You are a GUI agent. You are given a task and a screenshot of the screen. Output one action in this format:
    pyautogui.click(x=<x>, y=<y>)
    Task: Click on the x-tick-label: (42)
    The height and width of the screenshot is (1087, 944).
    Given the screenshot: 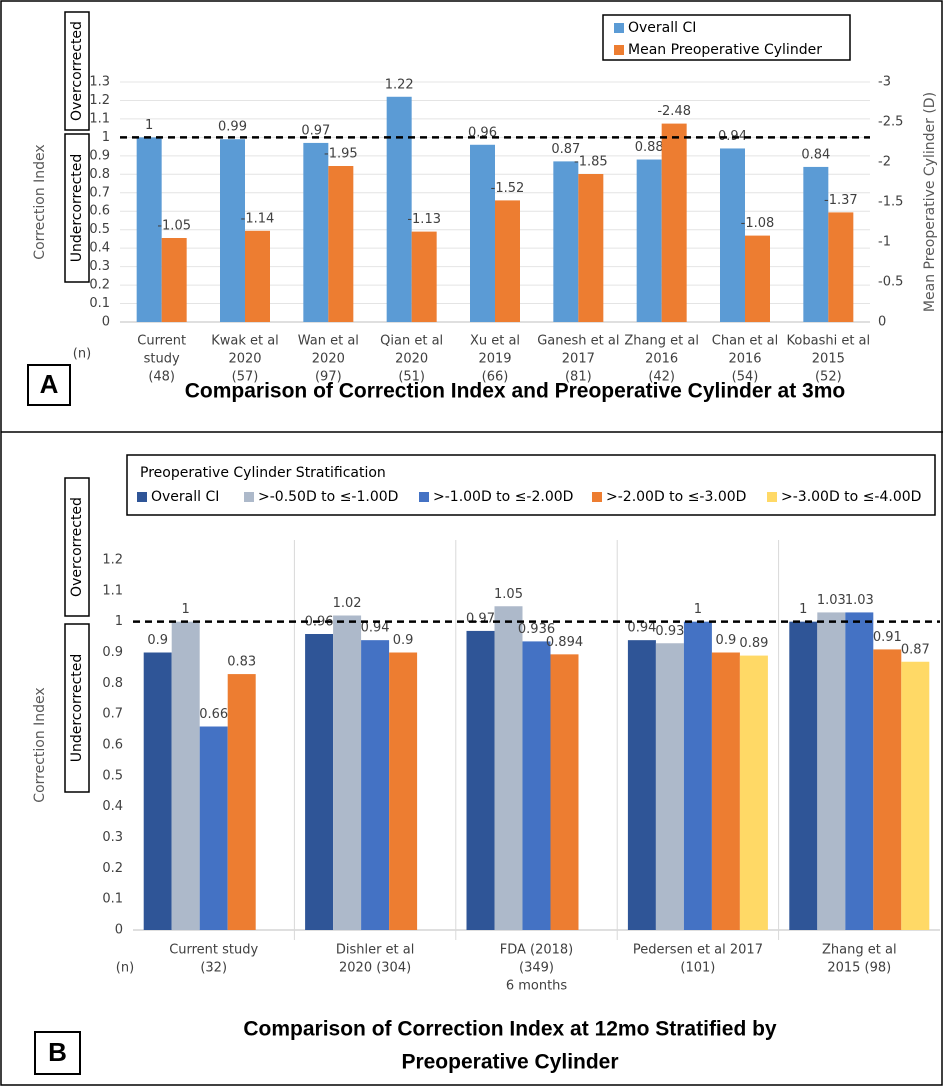 What is the action you would take?
    pyautogui.click(x=661, y=377)
    